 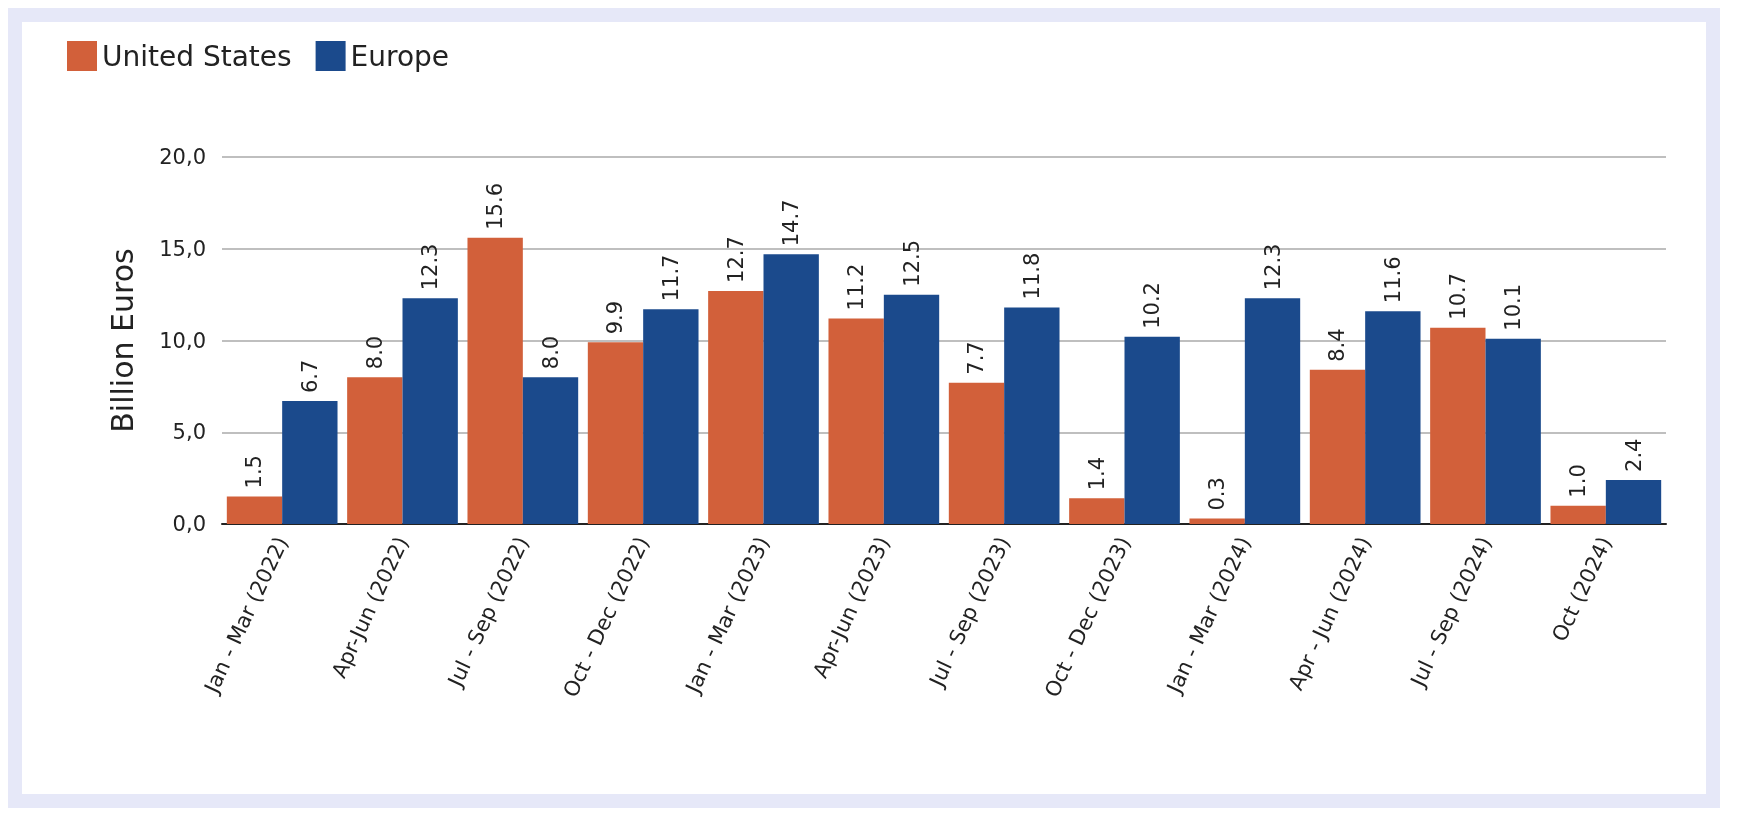 I want to click on data-label: 8.4, so click(x=1337, y=345).